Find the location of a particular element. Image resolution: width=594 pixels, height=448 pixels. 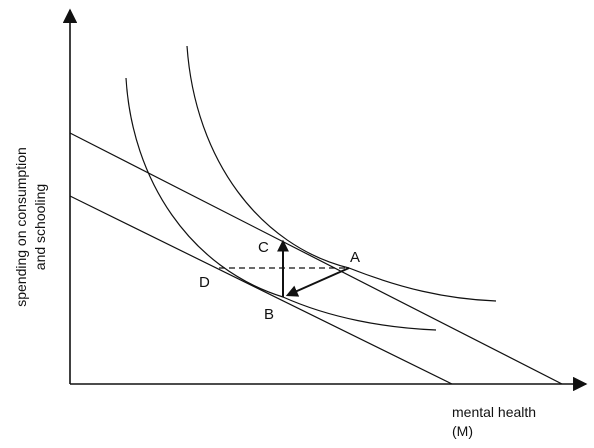

point-label-c: C is located at coordinates (263, 247).